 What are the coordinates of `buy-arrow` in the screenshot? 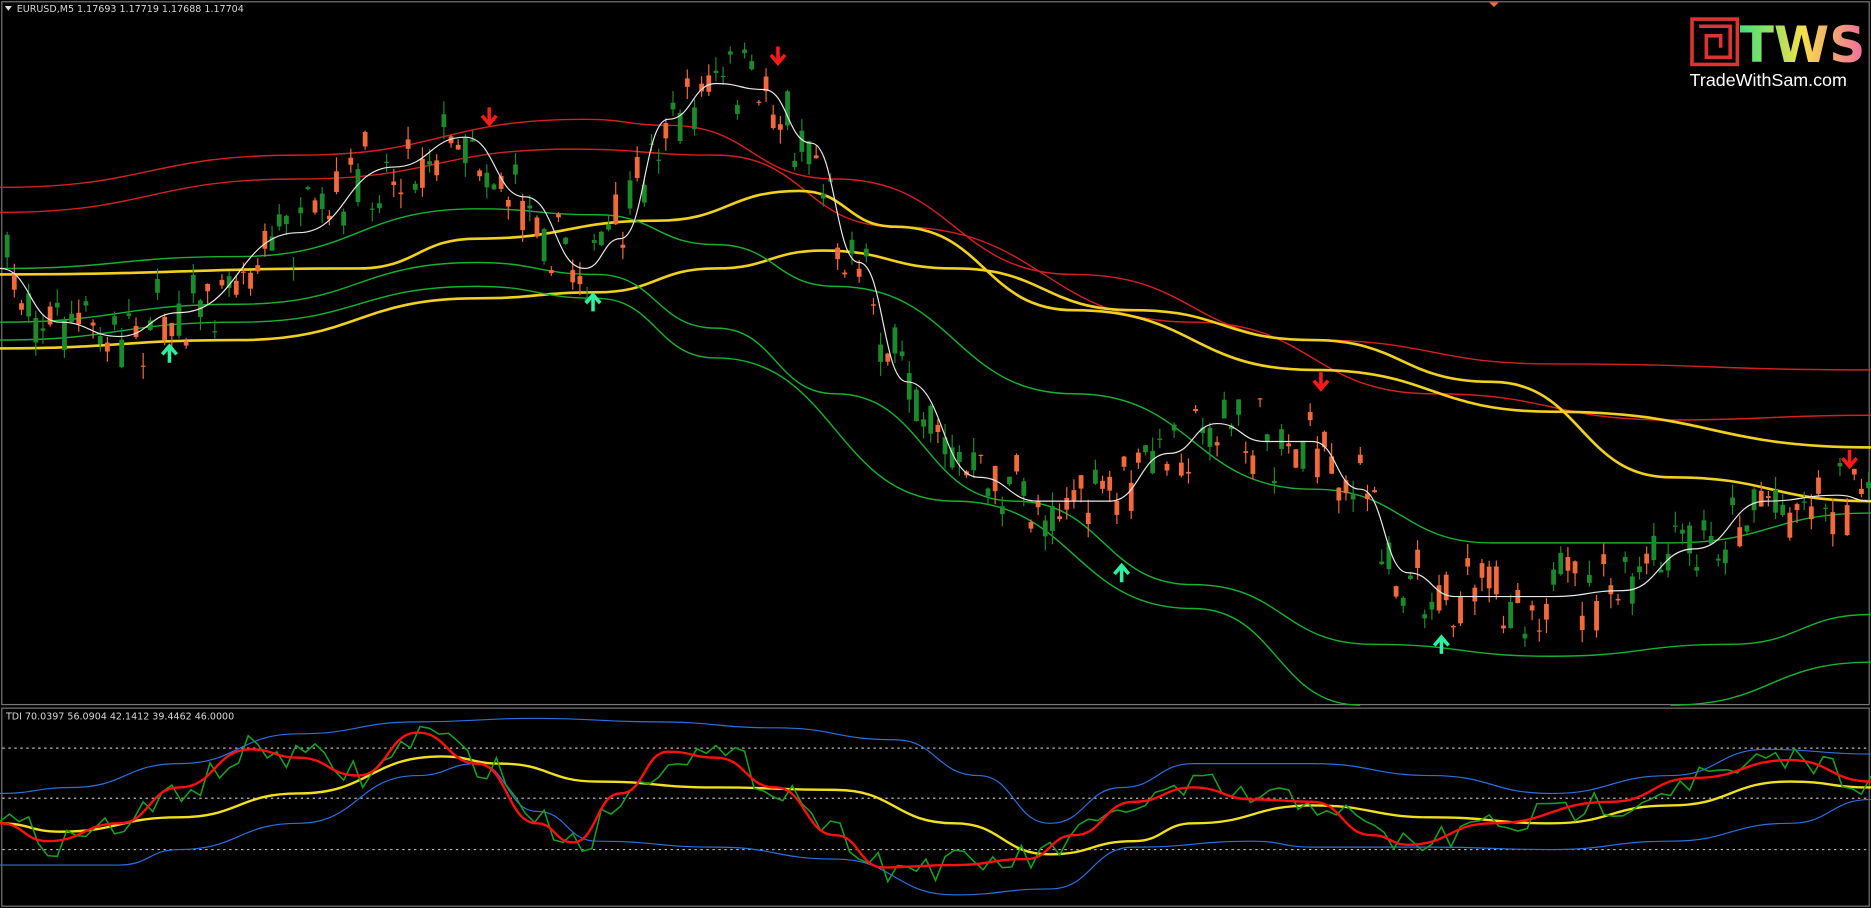 It's located at (1441, 644).